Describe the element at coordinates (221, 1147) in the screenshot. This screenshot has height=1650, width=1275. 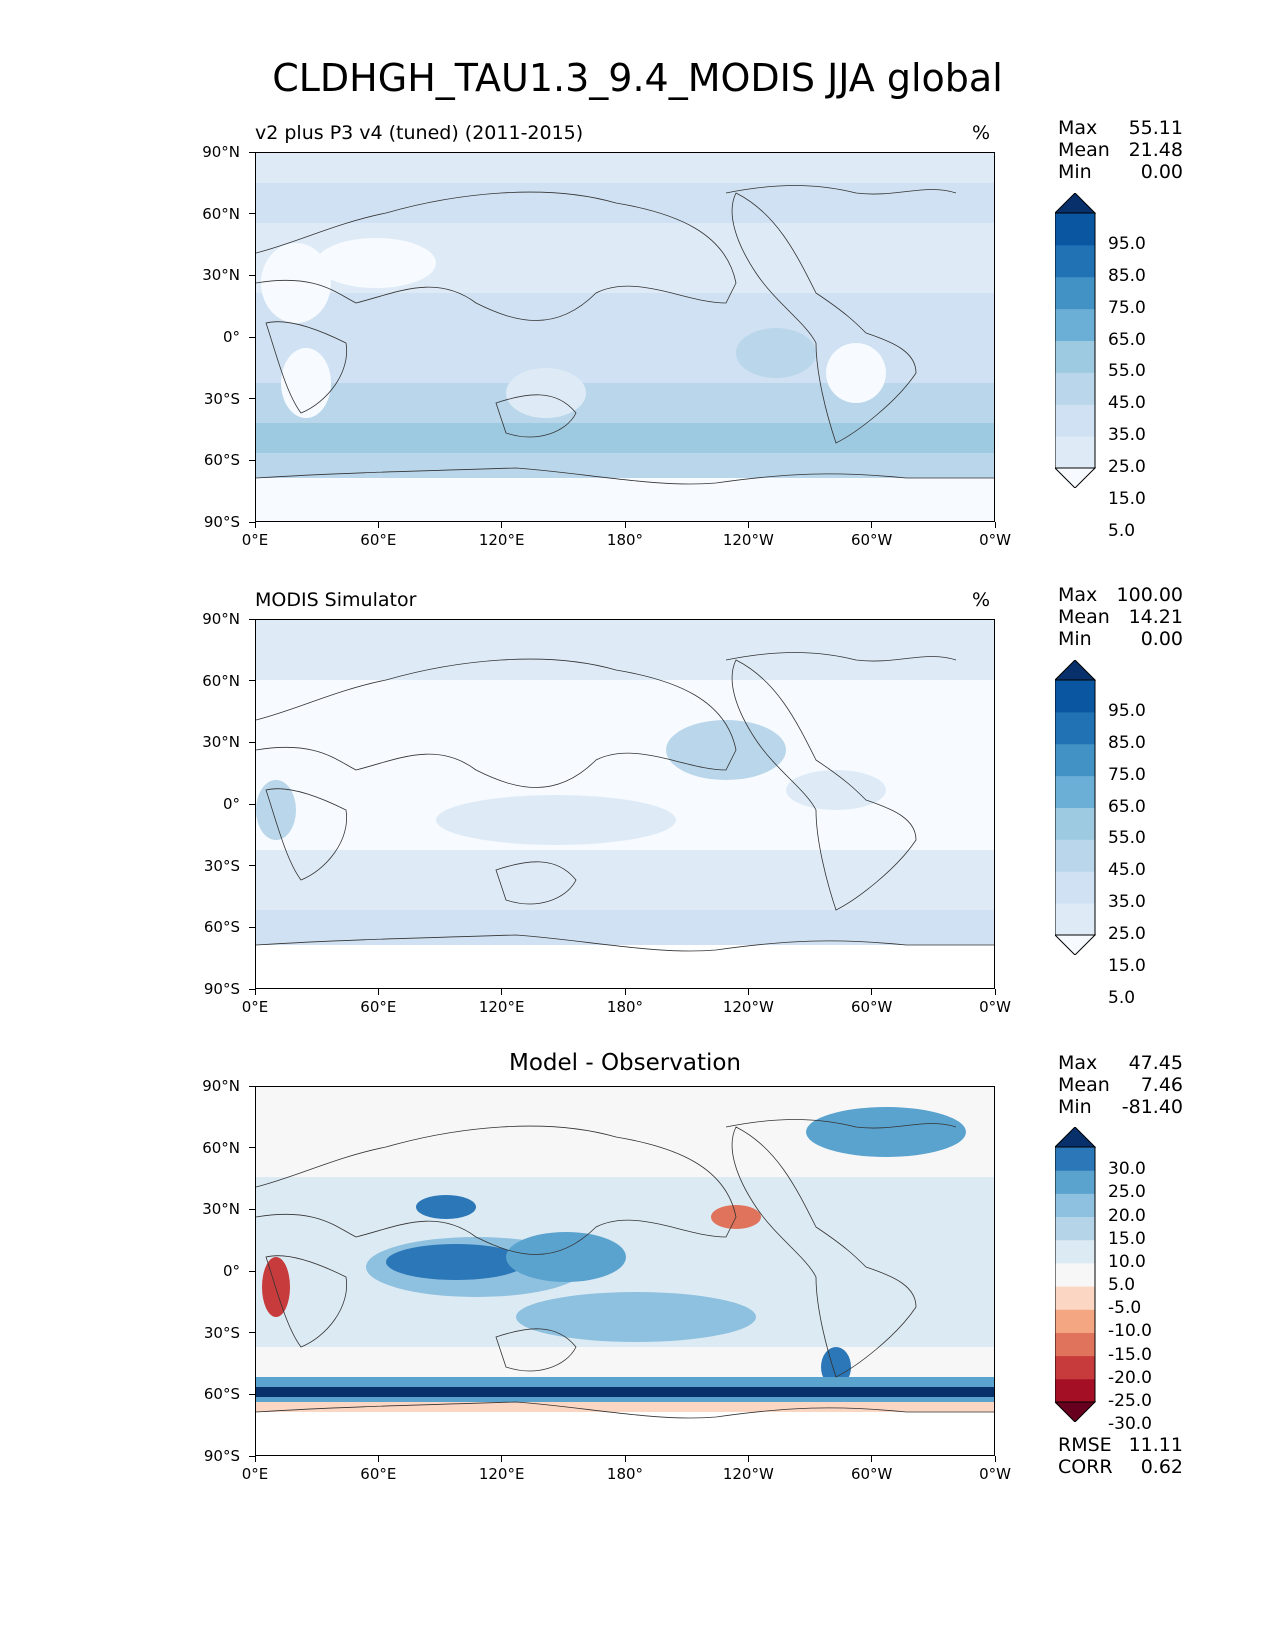
I see `y-tick-label: 60°N` at that location.